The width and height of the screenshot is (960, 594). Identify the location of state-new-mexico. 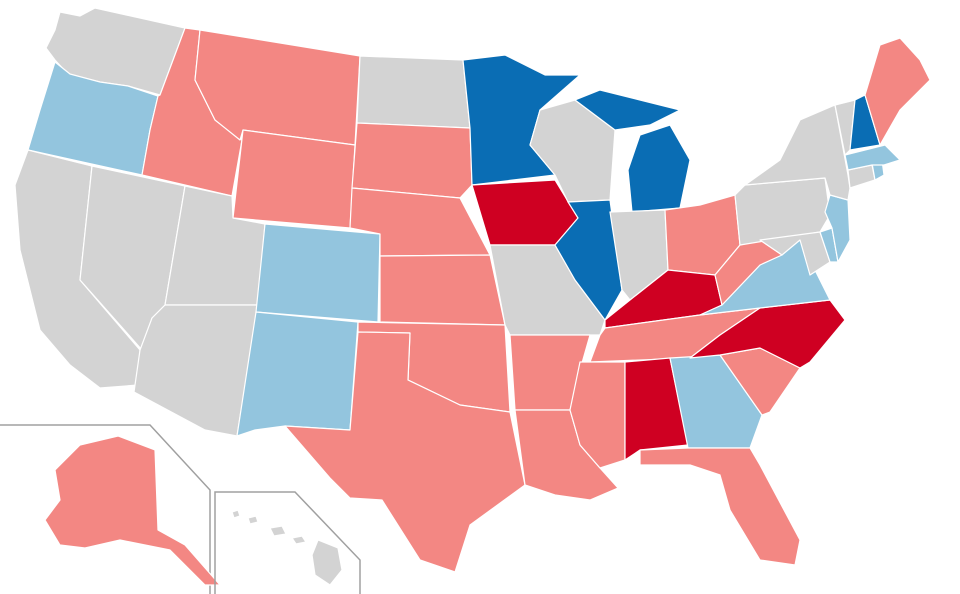
(297, 374).